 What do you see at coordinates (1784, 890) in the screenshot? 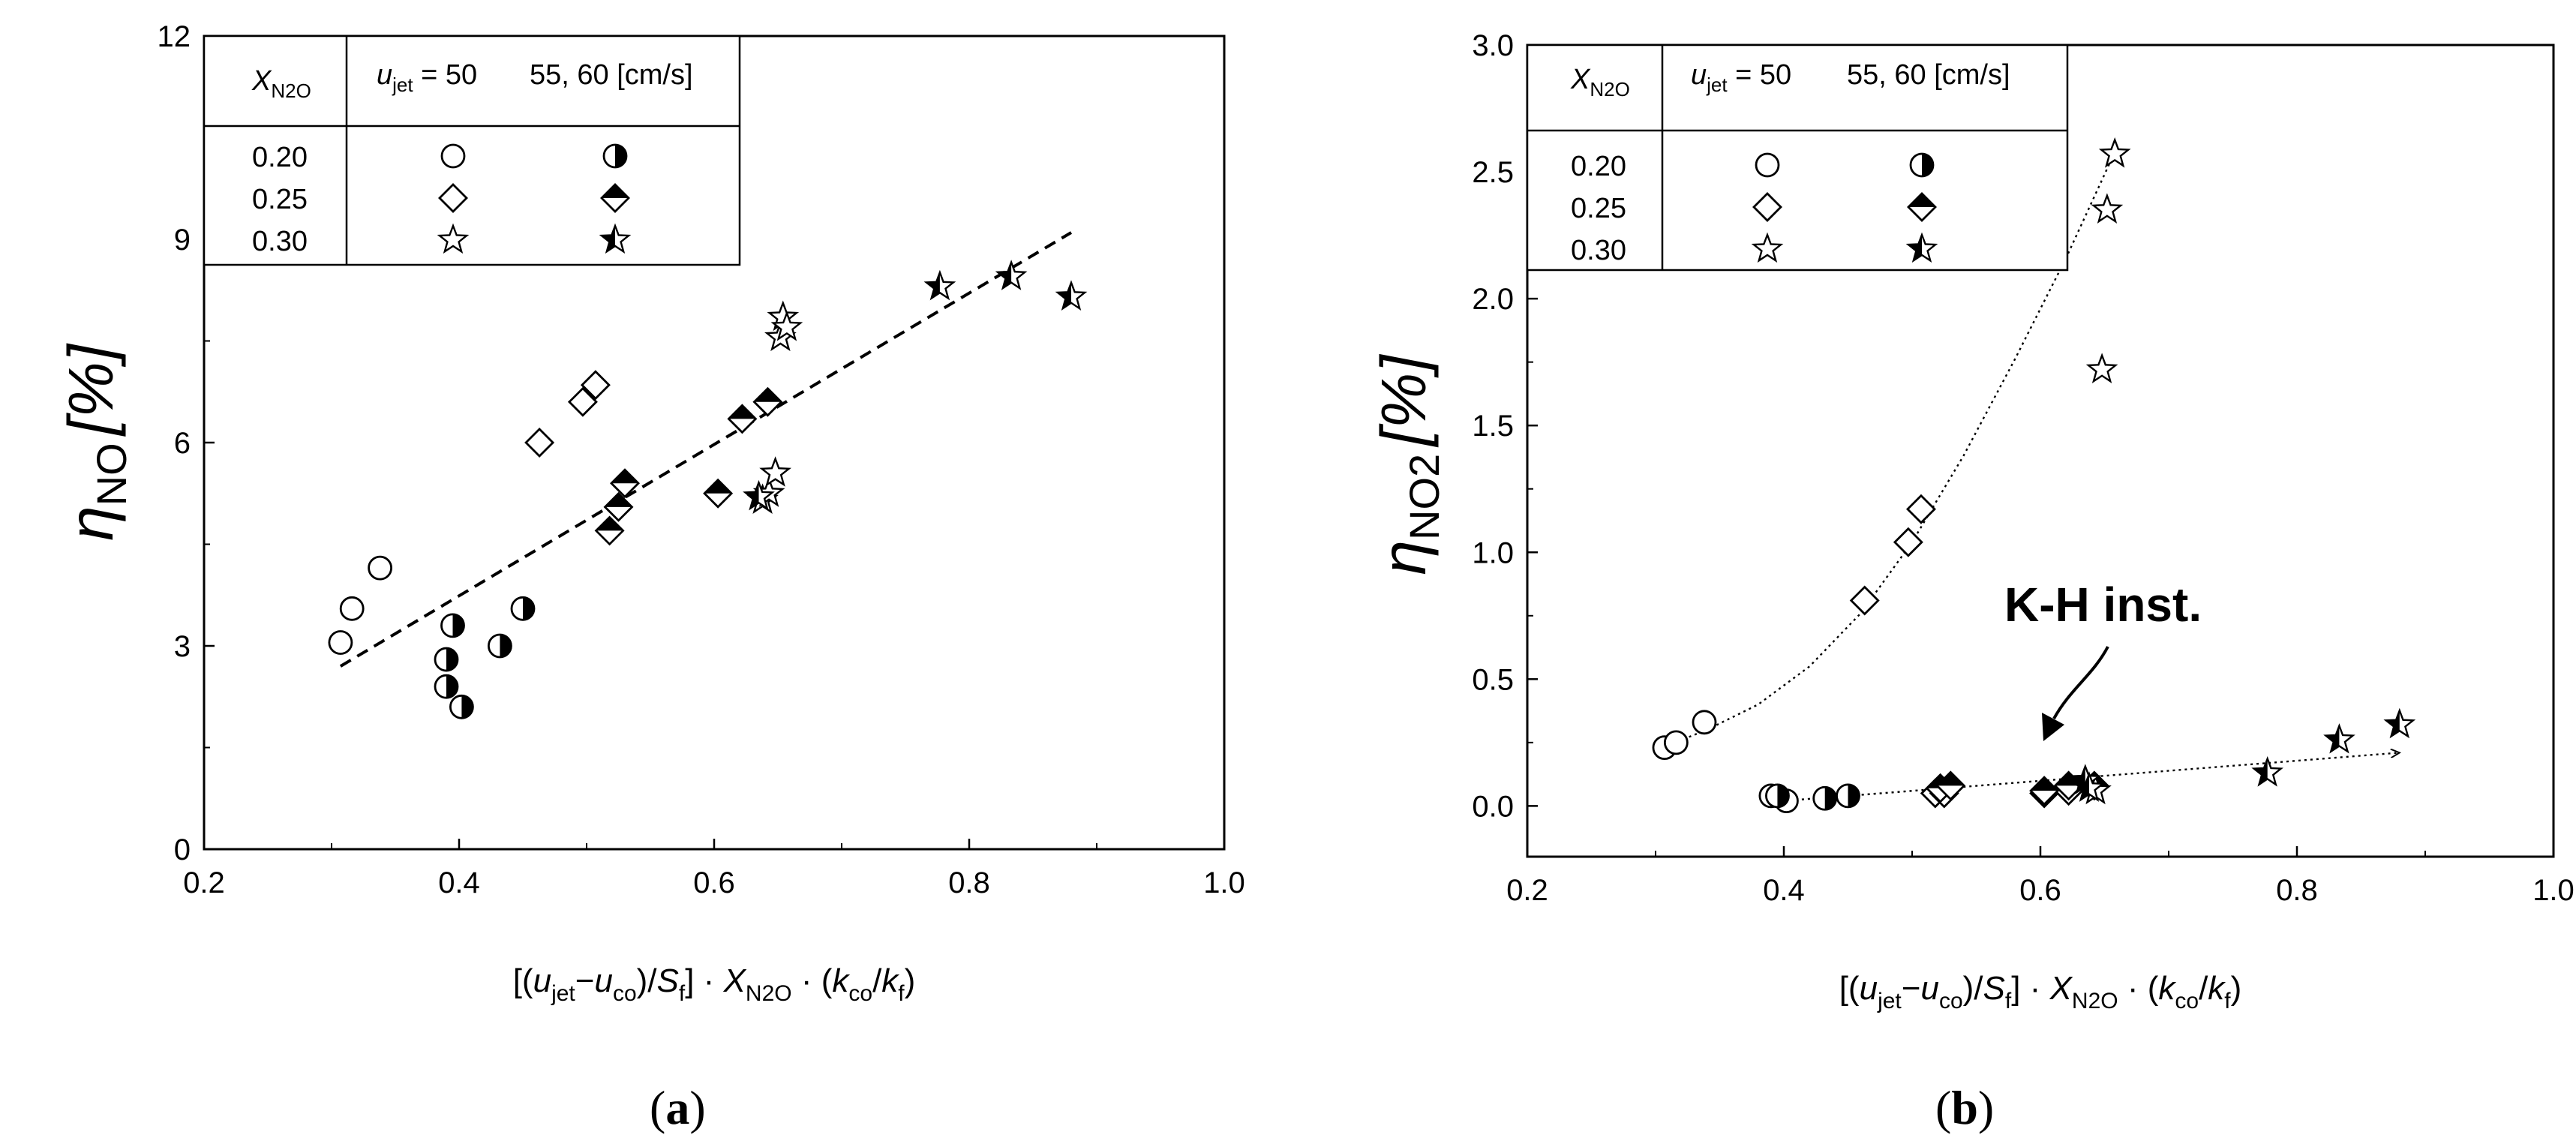
I see `x-tick-label: 0.4` at bounding box center [1784, 890].